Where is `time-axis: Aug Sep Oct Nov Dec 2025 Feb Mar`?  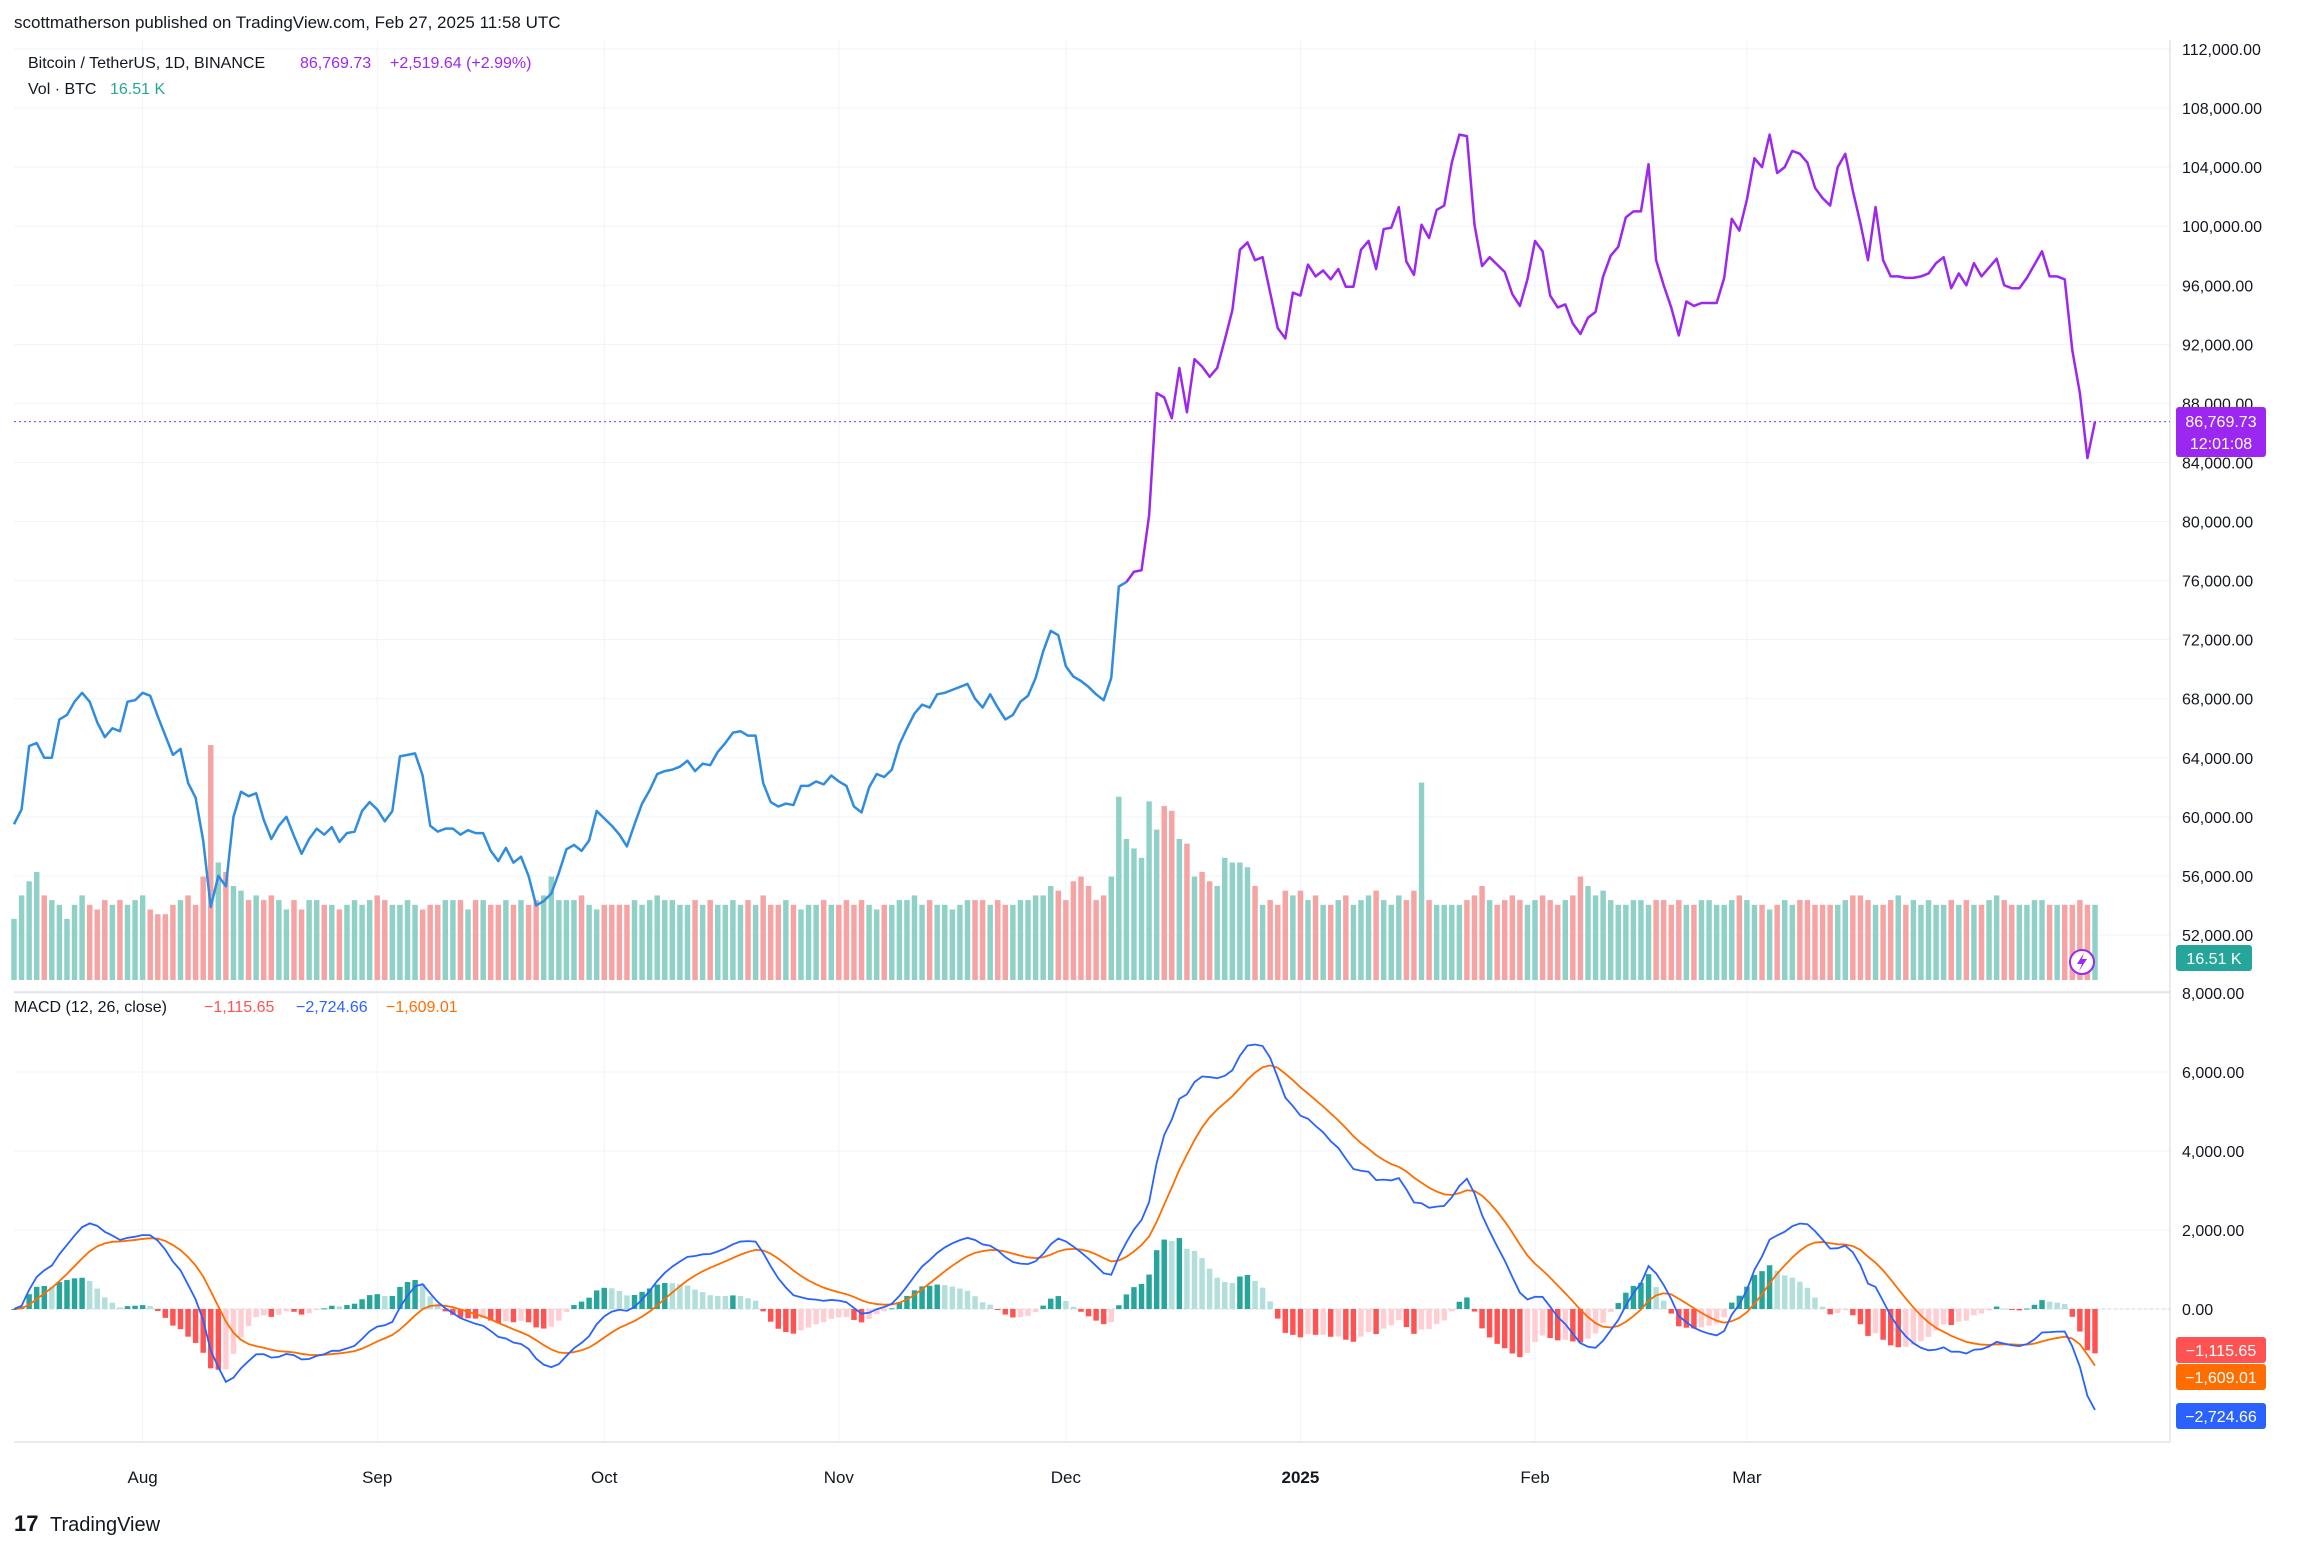
time-axis: Aug Sep Oct Nov Dec 2025 Feb Mar is located at coordinates (945, 1477).